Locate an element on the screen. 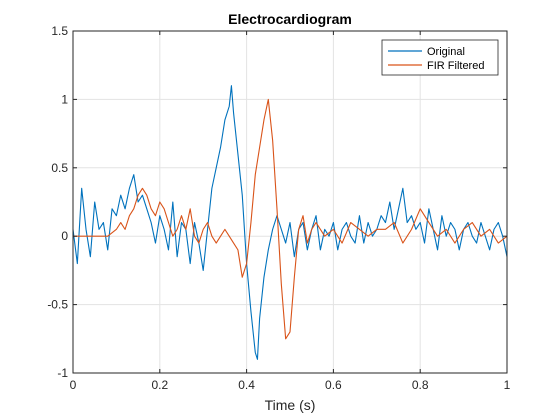  legend-box is located at coordinates (440, 57).